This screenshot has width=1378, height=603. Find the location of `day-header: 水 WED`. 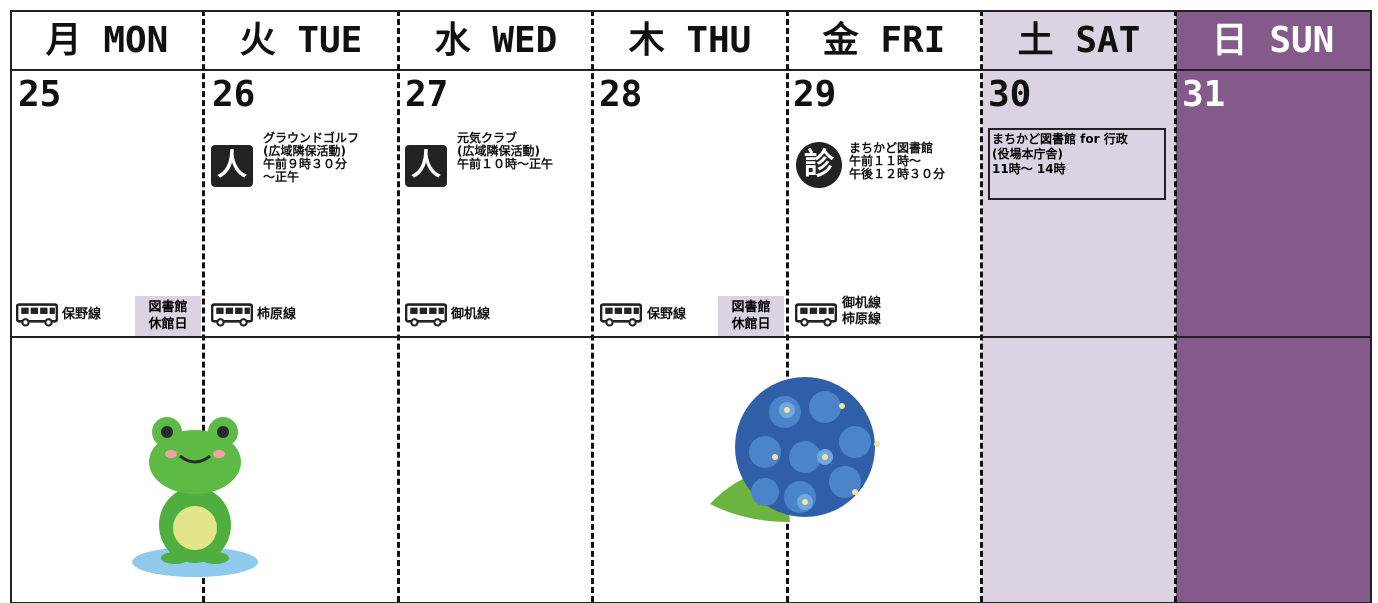

day-header: 水 WED is located at coordinates (496, 40).